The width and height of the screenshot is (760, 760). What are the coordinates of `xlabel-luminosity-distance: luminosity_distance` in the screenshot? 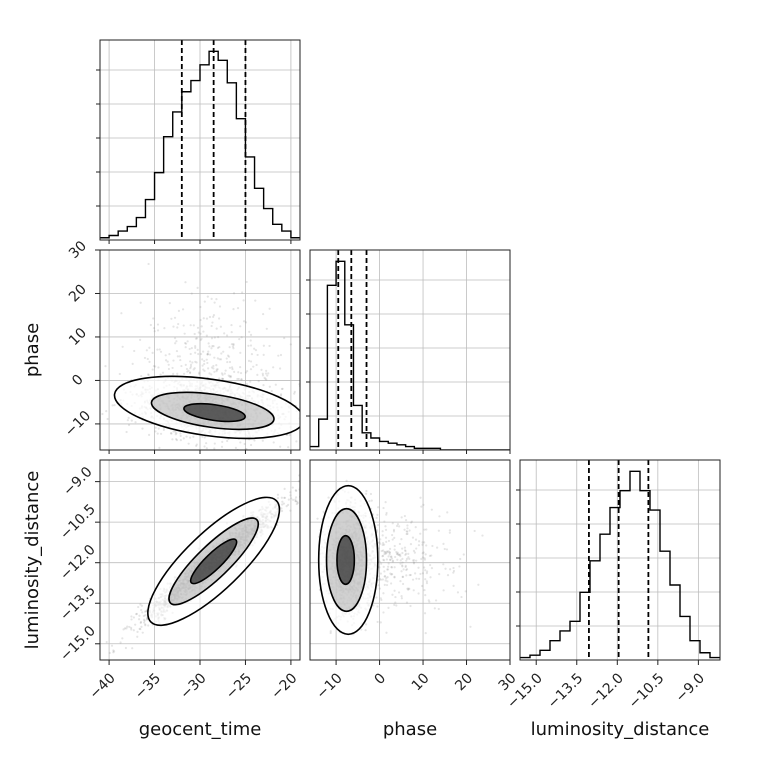 It's located at (620, 729).